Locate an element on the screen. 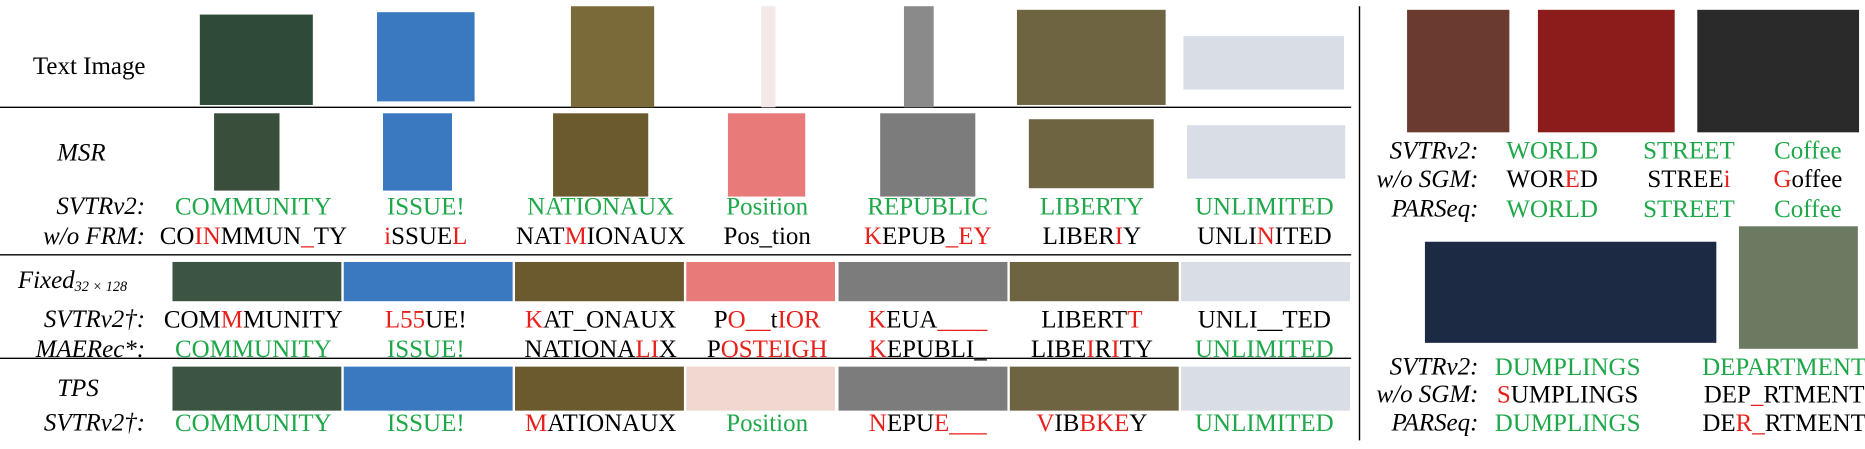 The height and width of the screenshot is (449, 1865). prediction-segment: IN is located at coordinates (207, 236).